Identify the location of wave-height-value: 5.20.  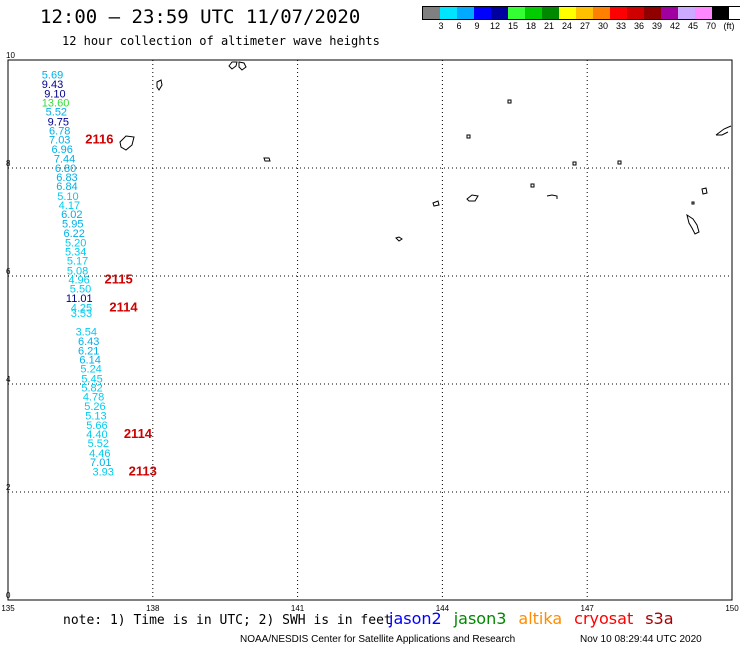
(75, 243).